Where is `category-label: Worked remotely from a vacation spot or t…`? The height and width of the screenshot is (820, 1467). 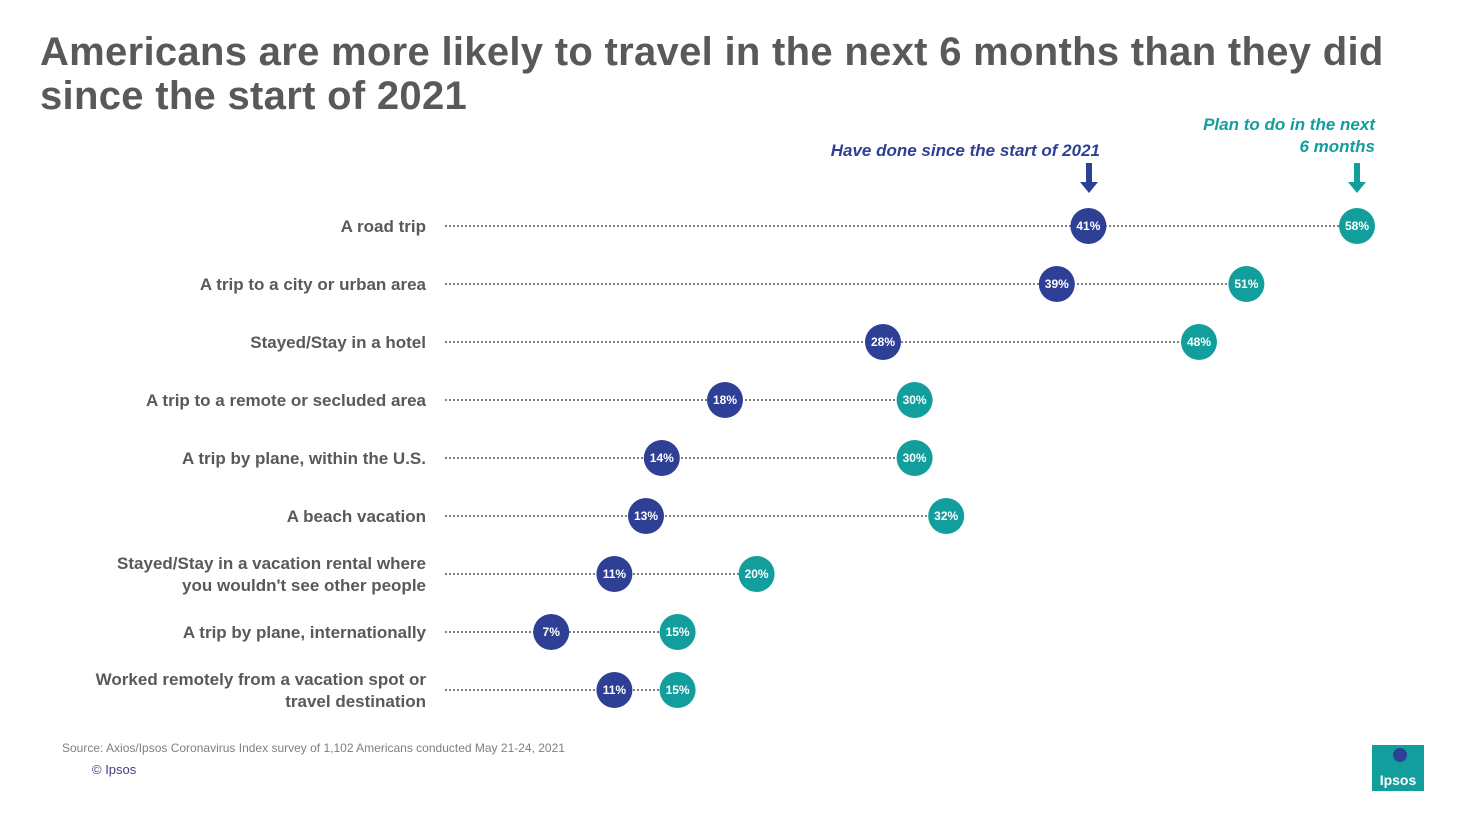
category-label: Worked remotely from a vacation spot or t… is located at coordinates (261, 690).